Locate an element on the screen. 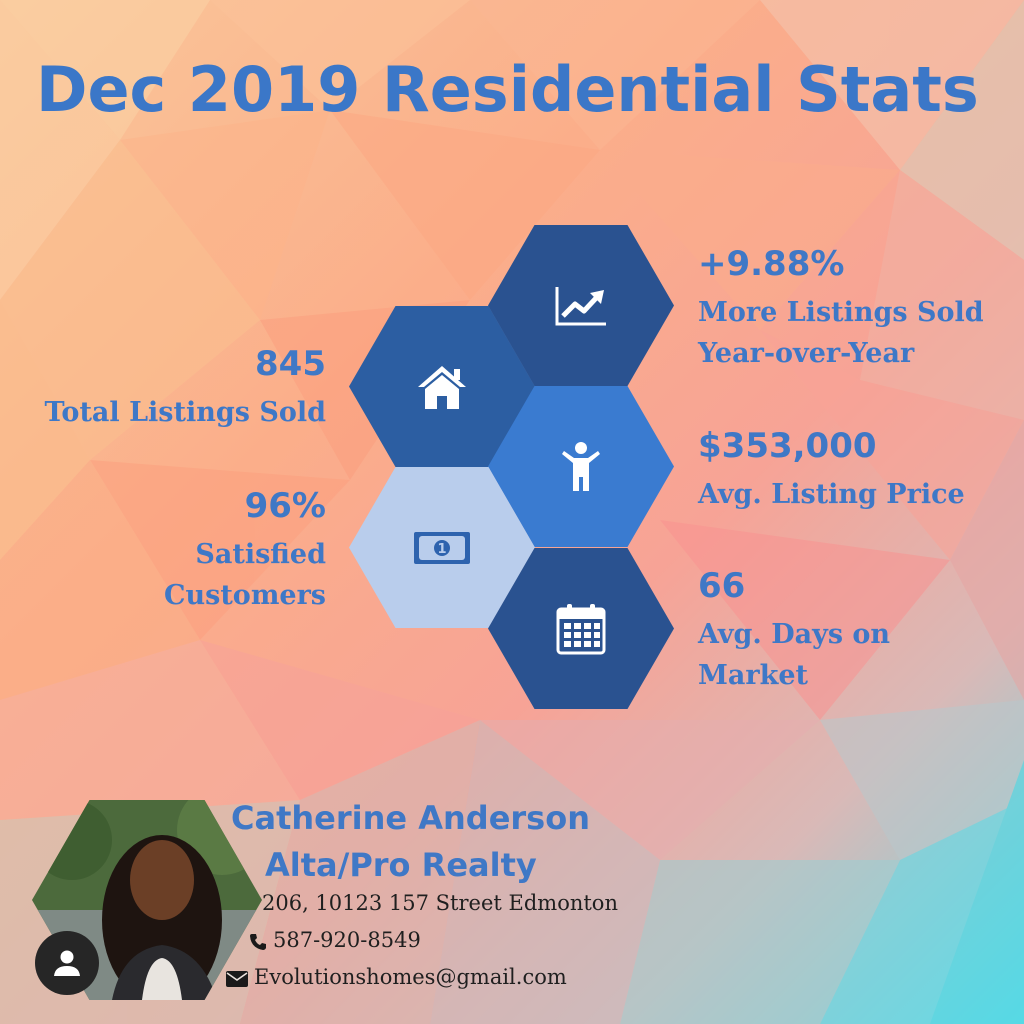 The height and width of the screenshot is (1024, 1024). envelope-icon is located at coordinates (237, 978).